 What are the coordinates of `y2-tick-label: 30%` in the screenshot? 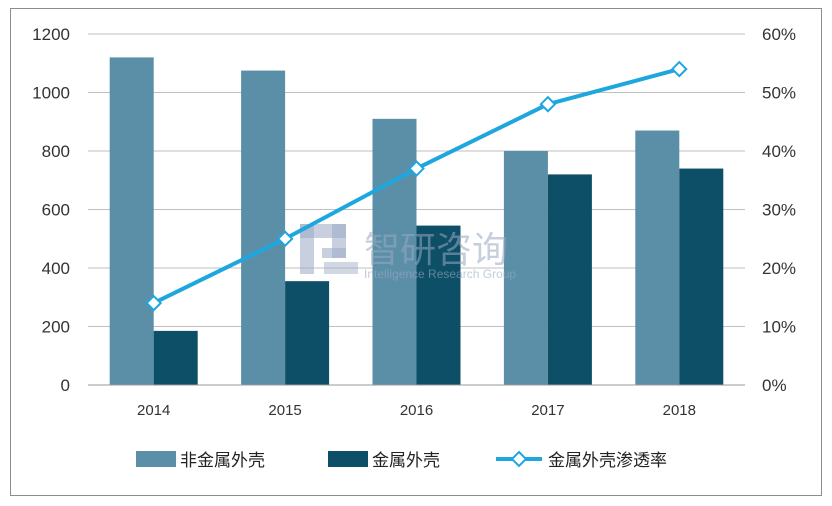 It's located at (779, 210).